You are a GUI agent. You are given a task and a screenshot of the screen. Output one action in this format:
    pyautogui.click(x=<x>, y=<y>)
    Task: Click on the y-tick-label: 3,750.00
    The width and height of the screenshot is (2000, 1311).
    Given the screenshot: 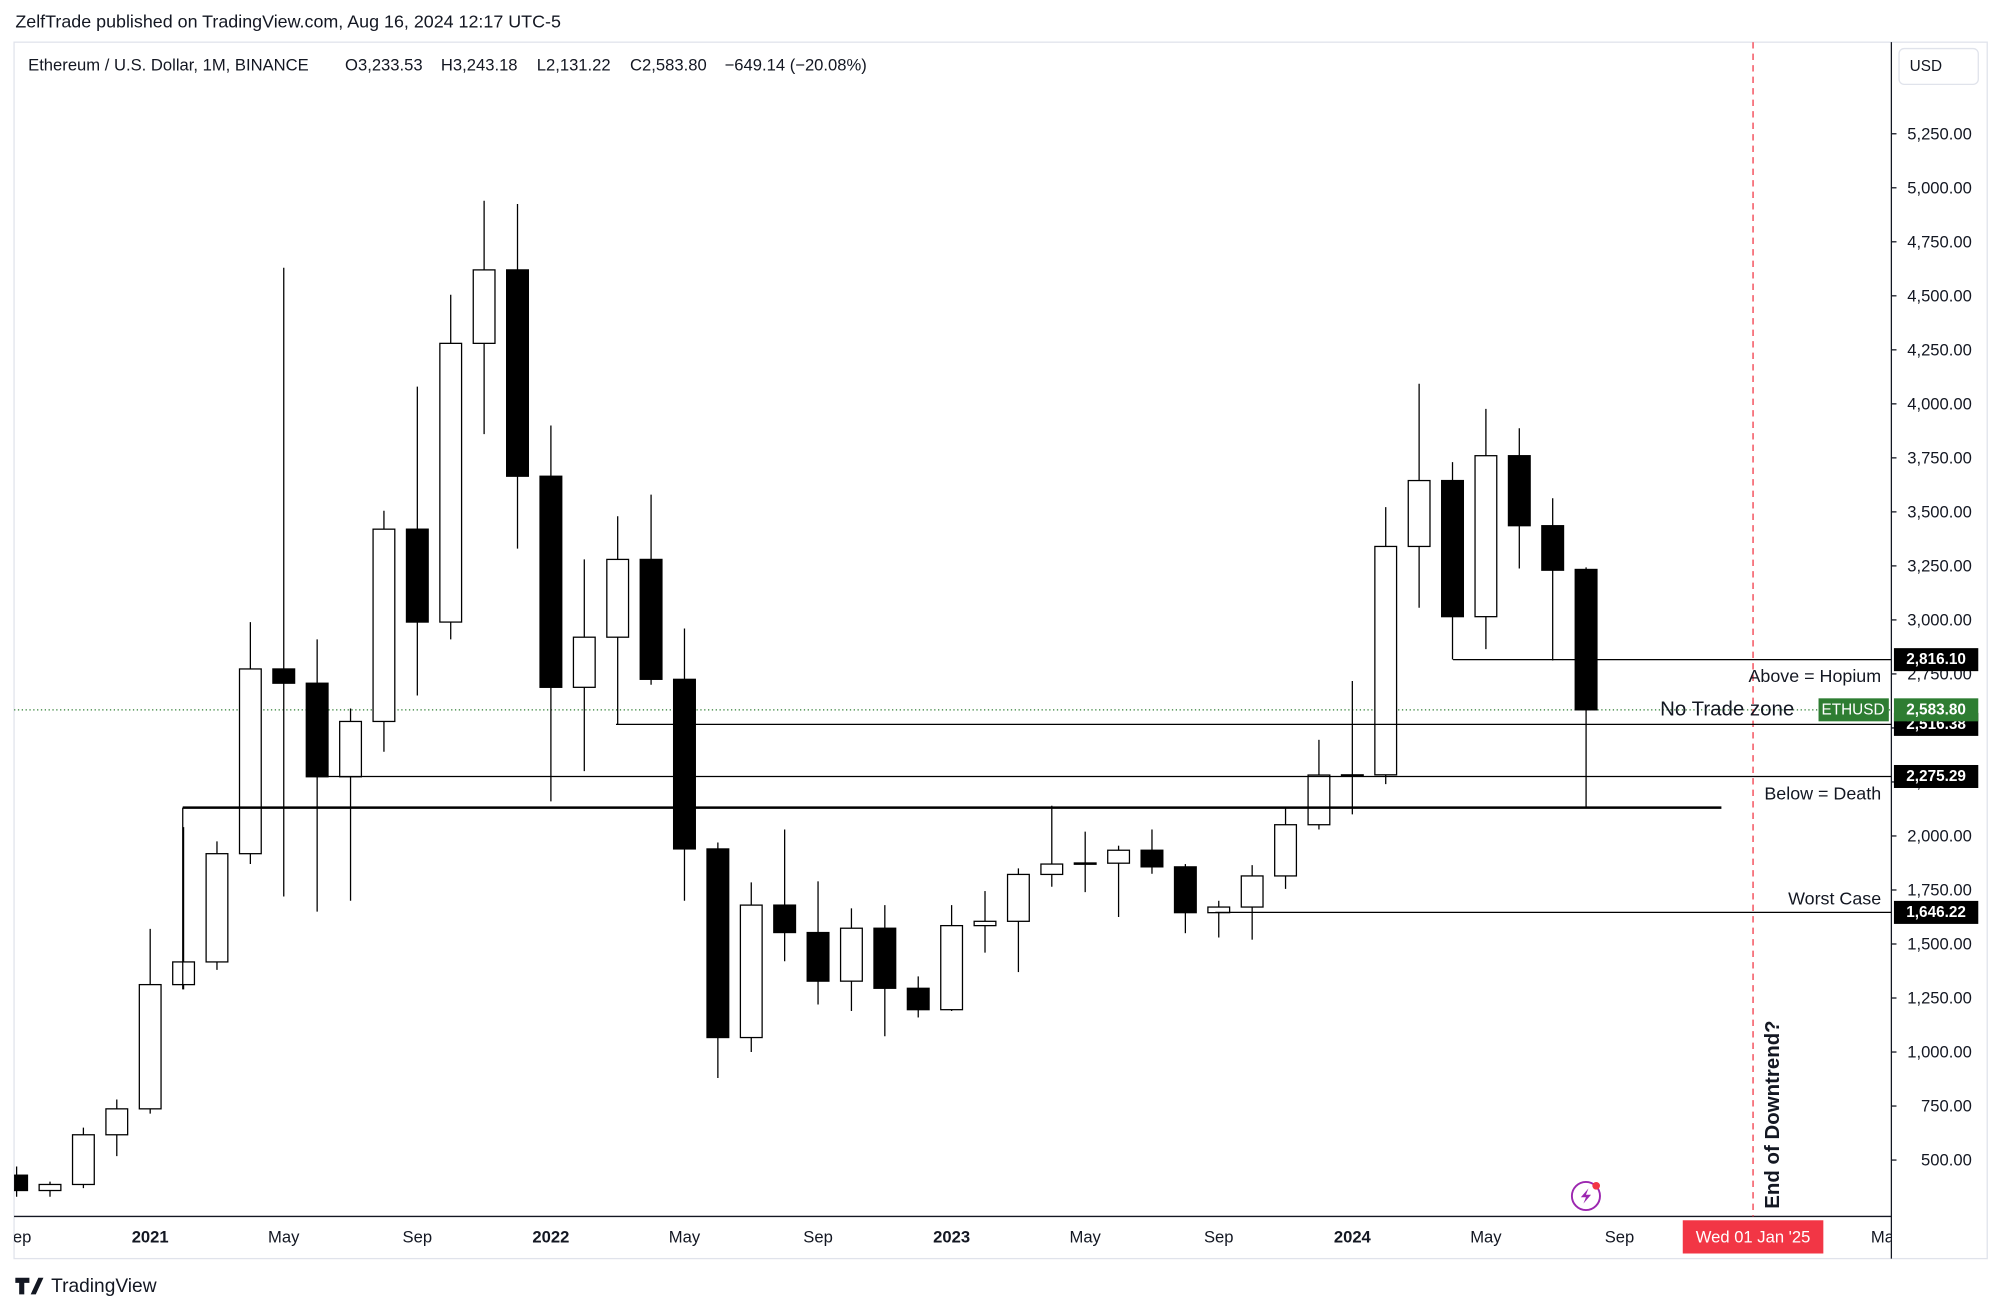 What is the action you would take?
    pyautogui.click(x=1939, y=457)
    